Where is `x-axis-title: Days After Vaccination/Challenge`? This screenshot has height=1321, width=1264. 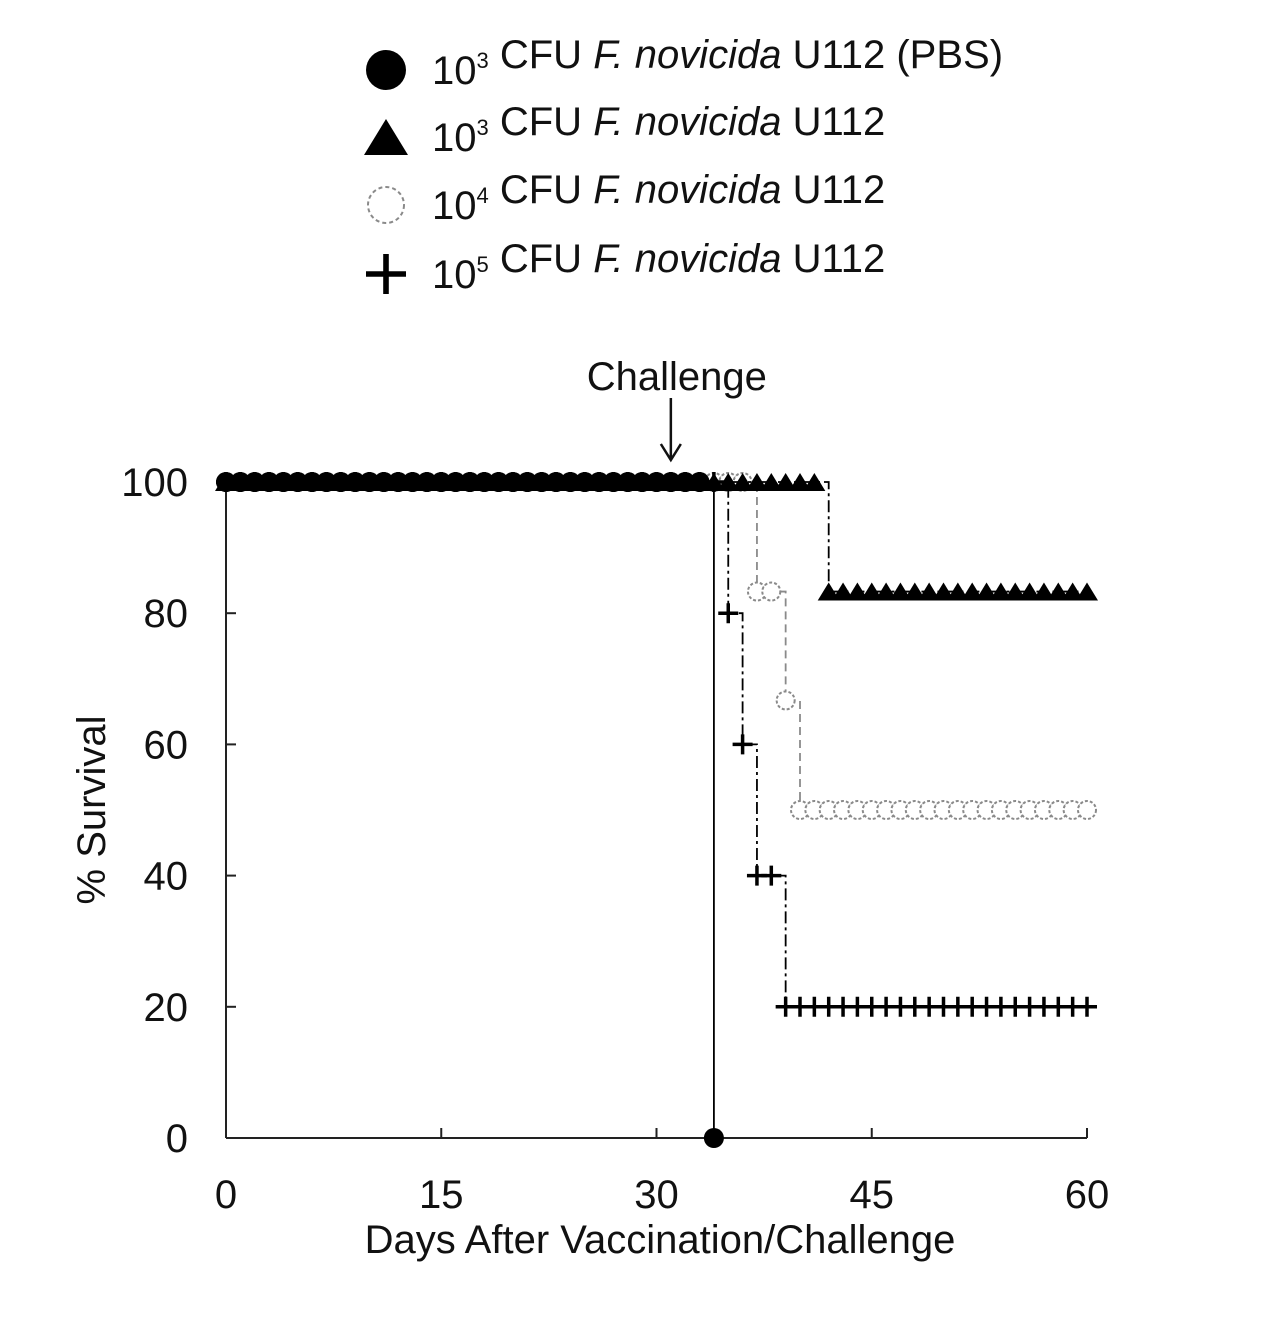
x-axis-title: Days After Vaccination/Challenge is located at coordinates (660, 1240).